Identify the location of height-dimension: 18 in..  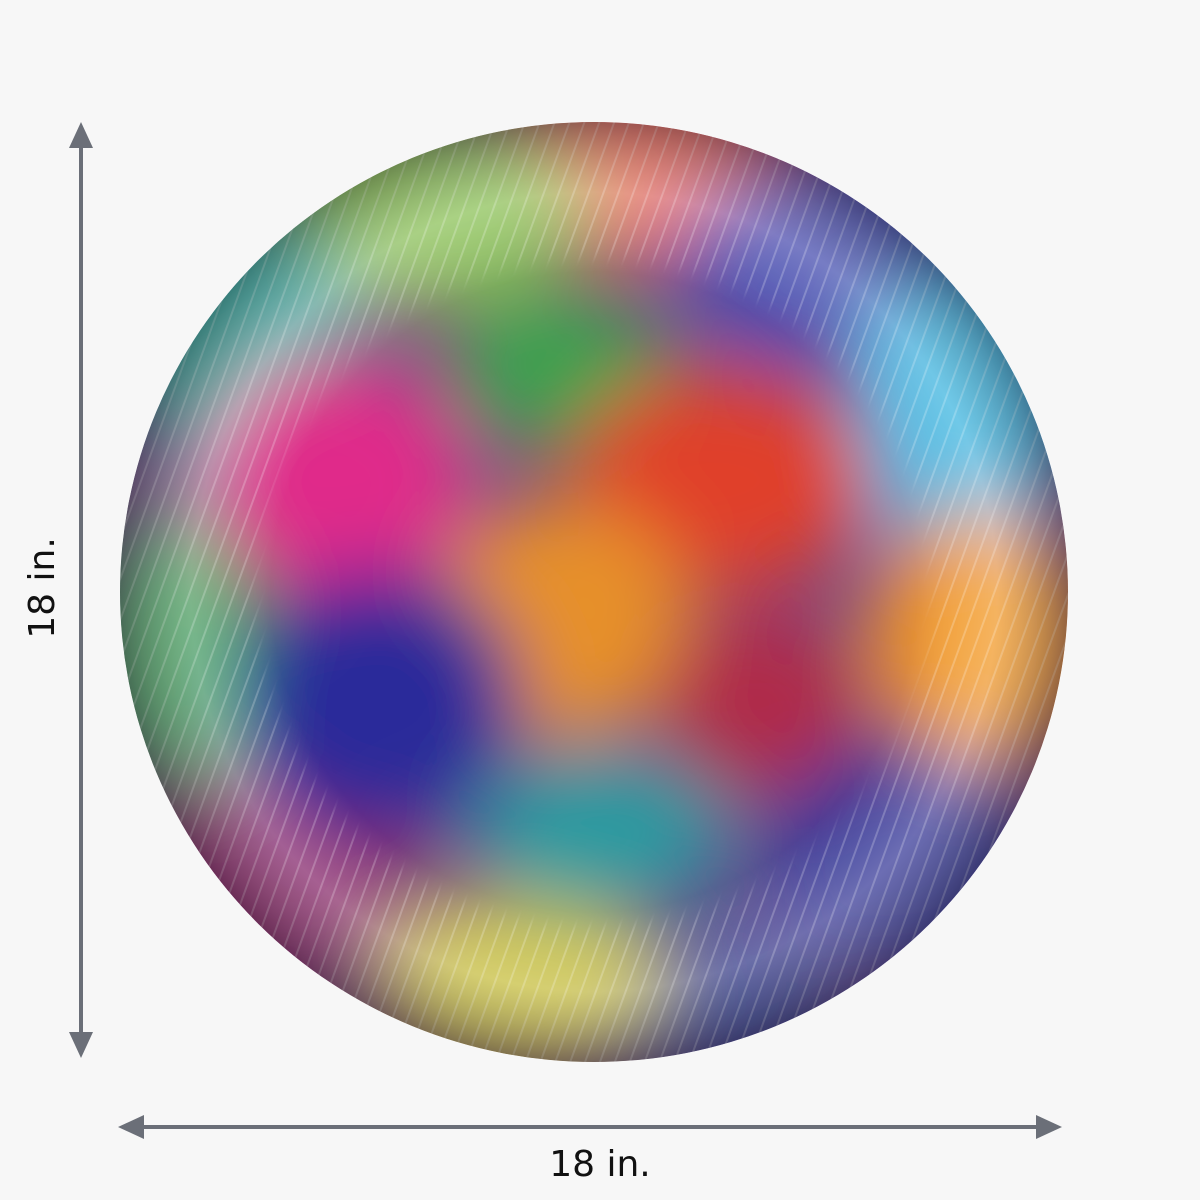
(57, 590).